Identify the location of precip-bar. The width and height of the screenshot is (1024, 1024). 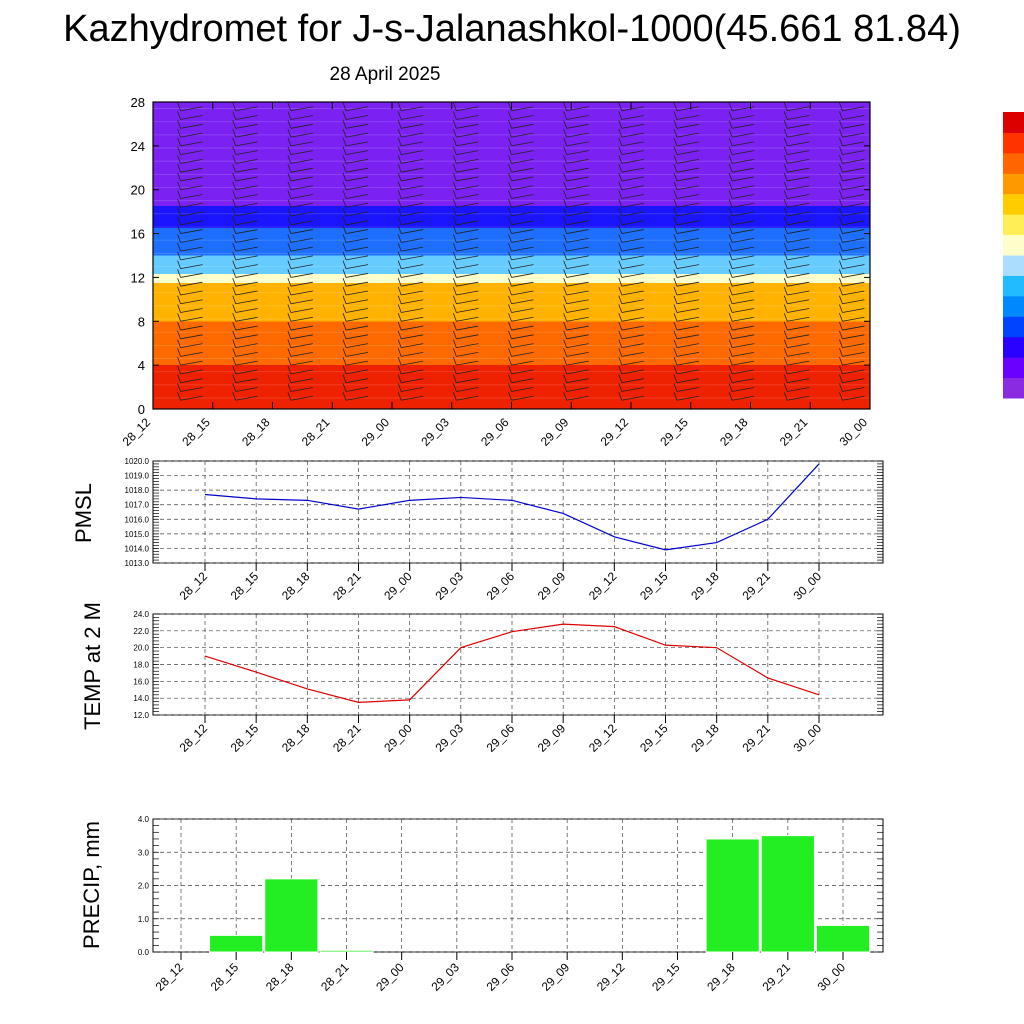
(291, 915).